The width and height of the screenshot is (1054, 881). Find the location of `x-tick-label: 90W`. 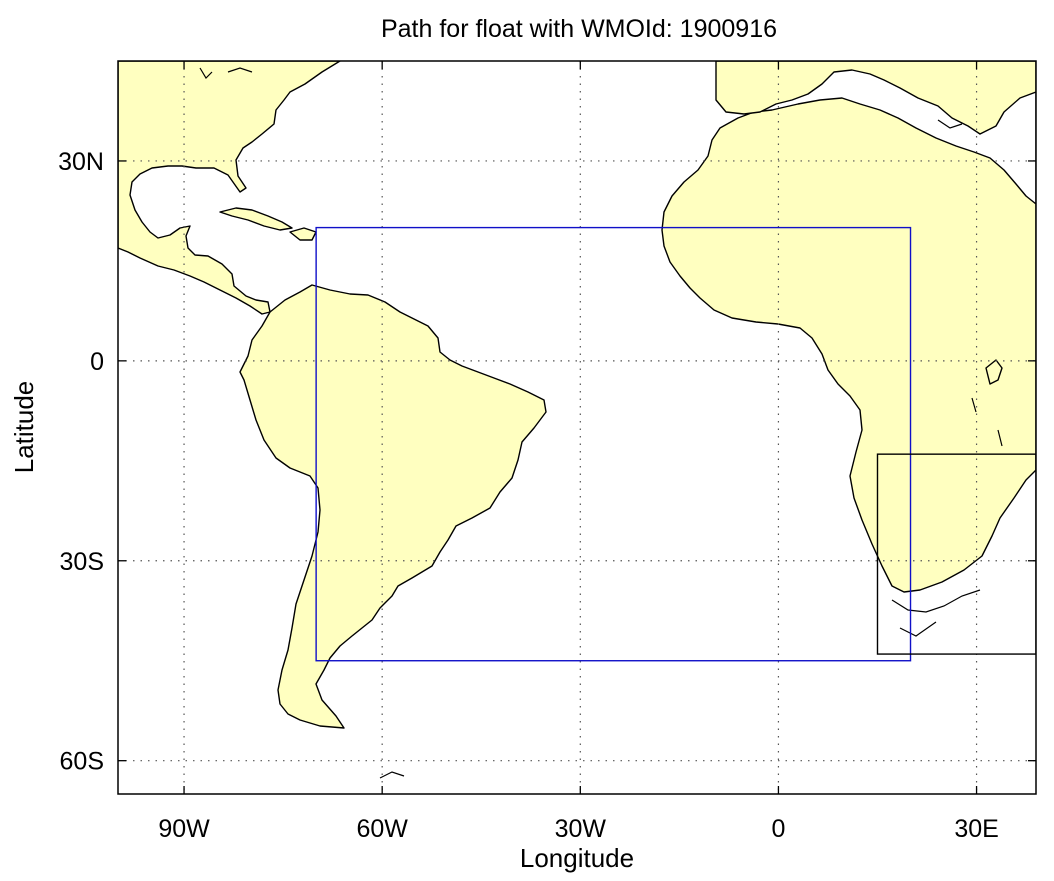

x-tick-label: 90W is located at coordinates (184, 829).